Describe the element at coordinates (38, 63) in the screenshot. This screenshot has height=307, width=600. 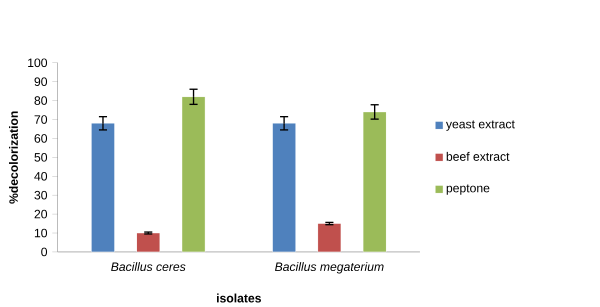
I see `y-tick-label: 100` at that location.